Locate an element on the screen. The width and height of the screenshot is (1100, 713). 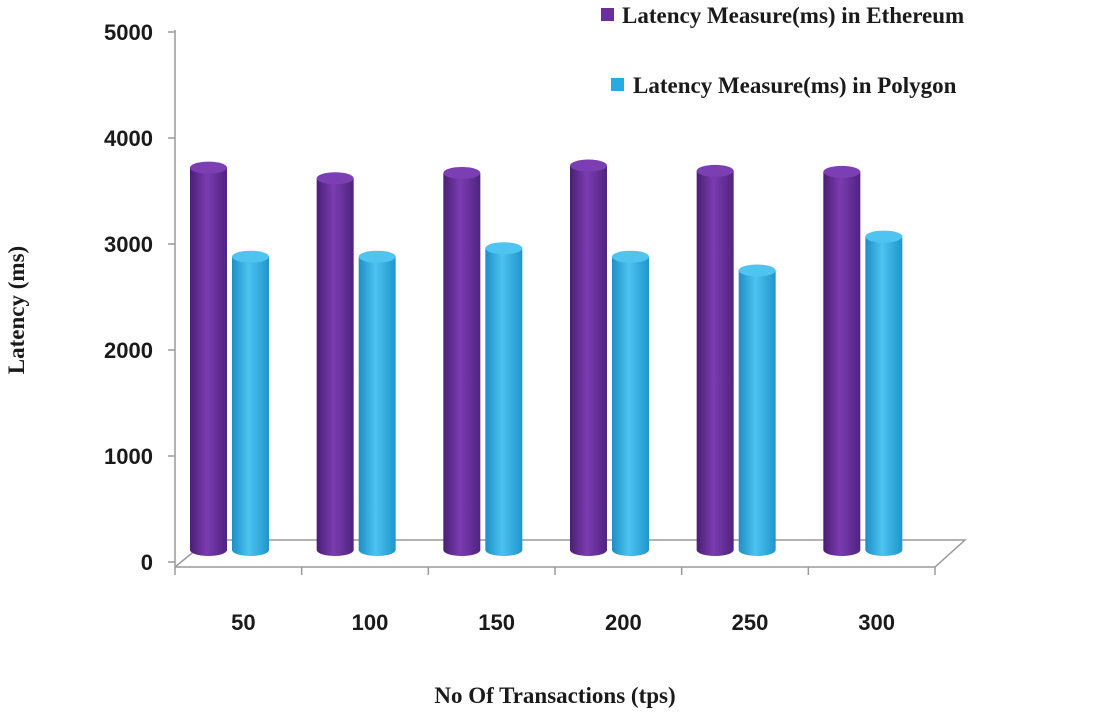
legend-label-ethereum: Latency Measure(ms) in Ethereum is located at coordinates (793, 15).